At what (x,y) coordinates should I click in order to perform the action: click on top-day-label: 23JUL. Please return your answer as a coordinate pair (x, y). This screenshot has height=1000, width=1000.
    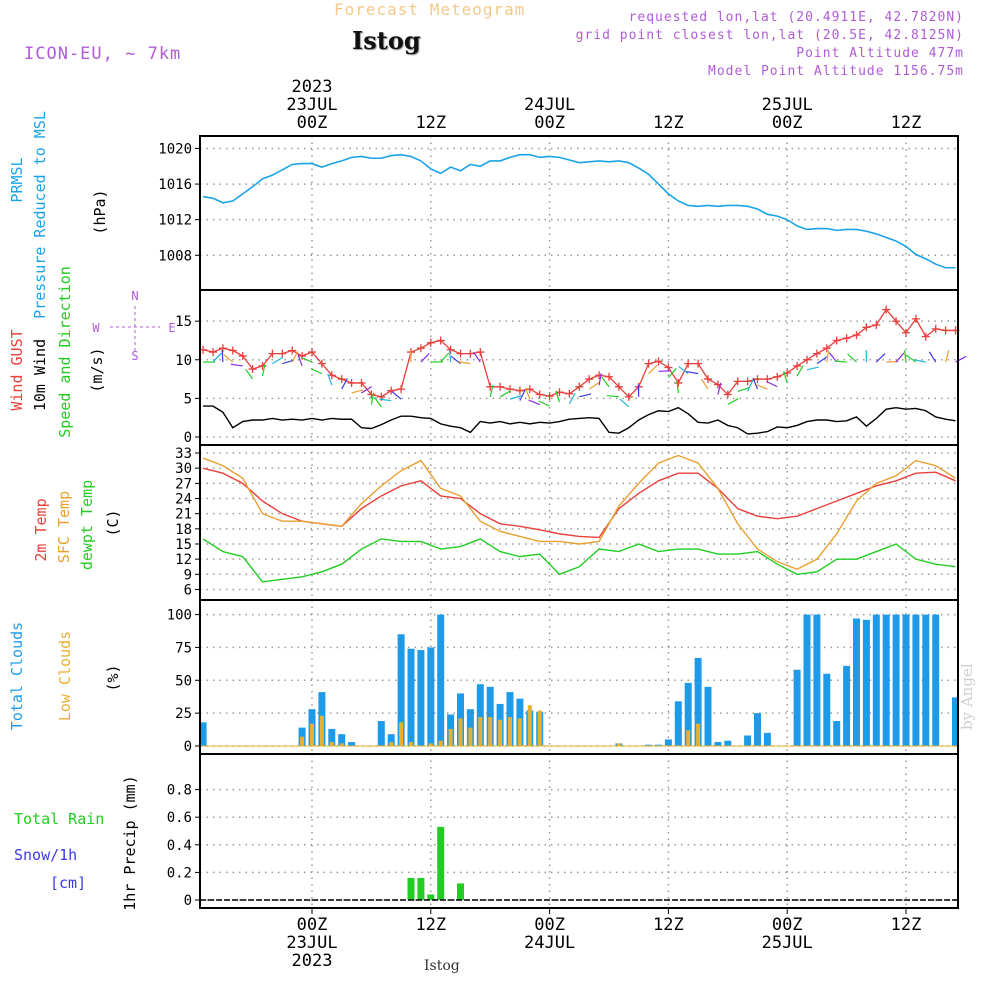
    Looking at the image, I should click on (311, 105).